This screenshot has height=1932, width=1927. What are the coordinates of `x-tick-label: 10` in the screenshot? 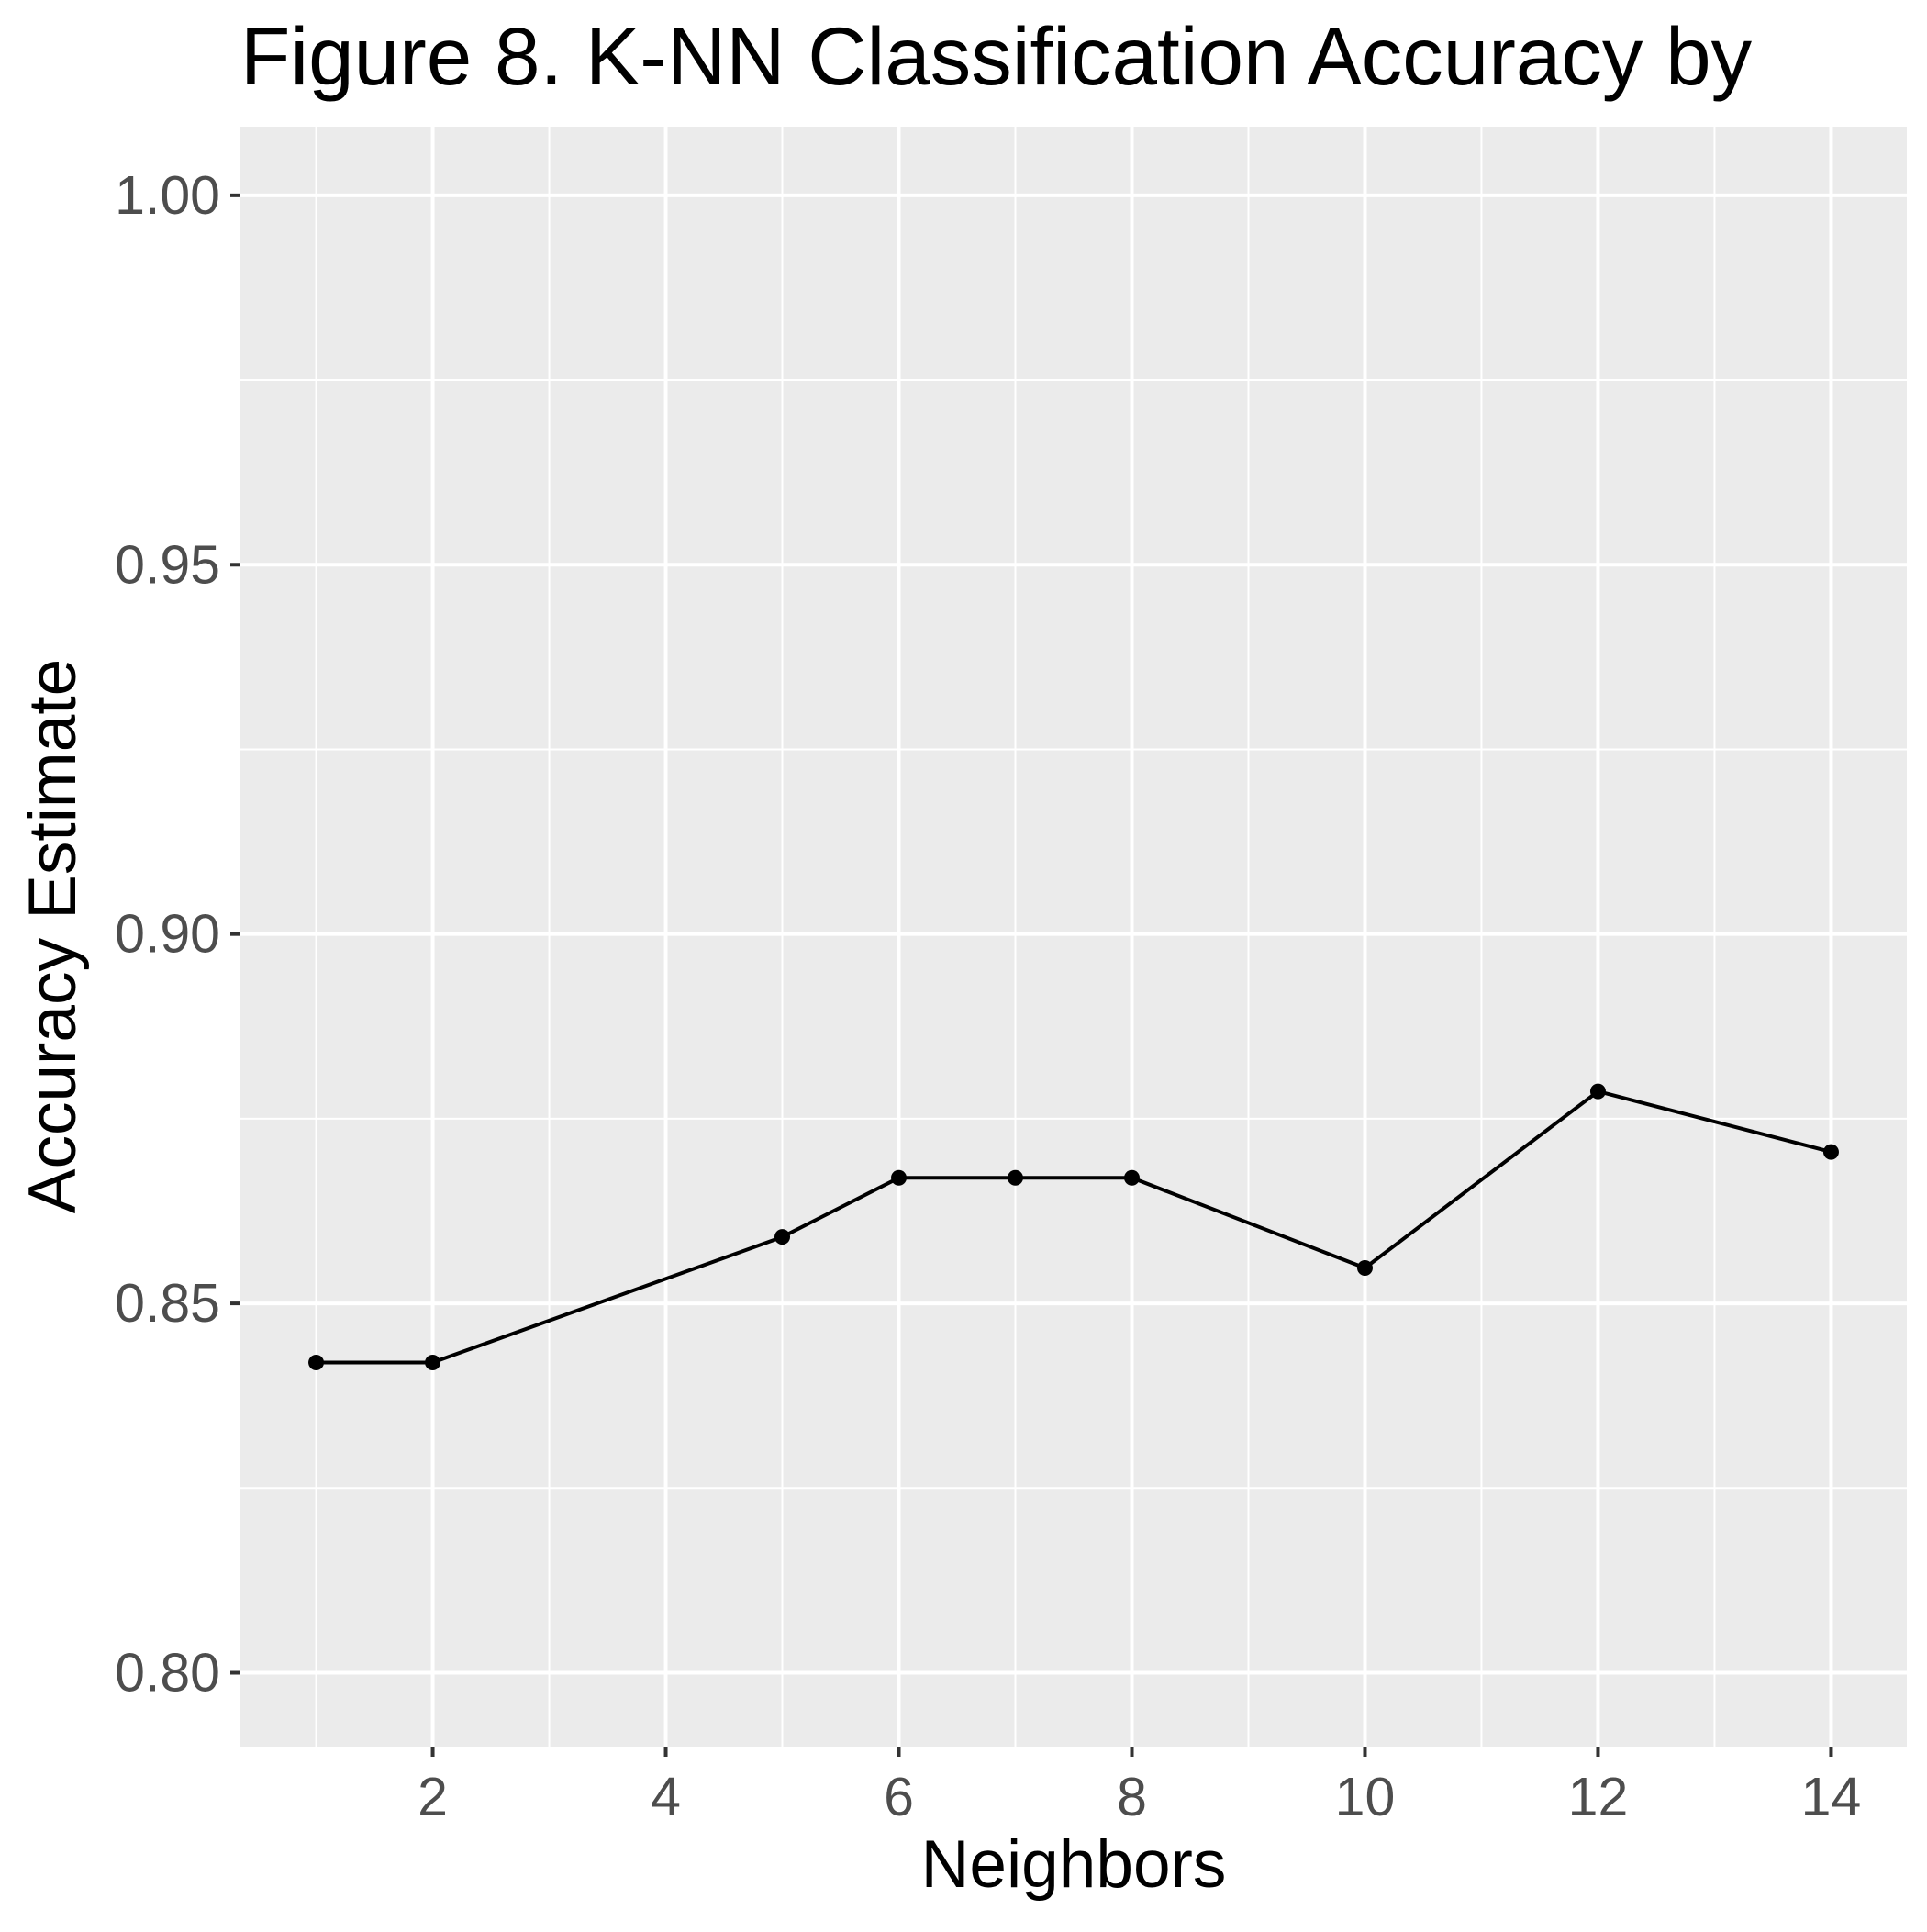 It's located at (1365, 1797).